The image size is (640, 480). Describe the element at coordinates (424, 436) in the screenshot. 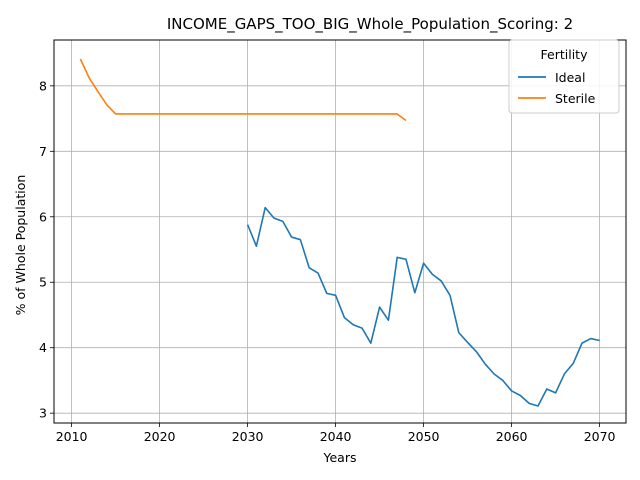

I see `x-tick-label: 2050` at that location.